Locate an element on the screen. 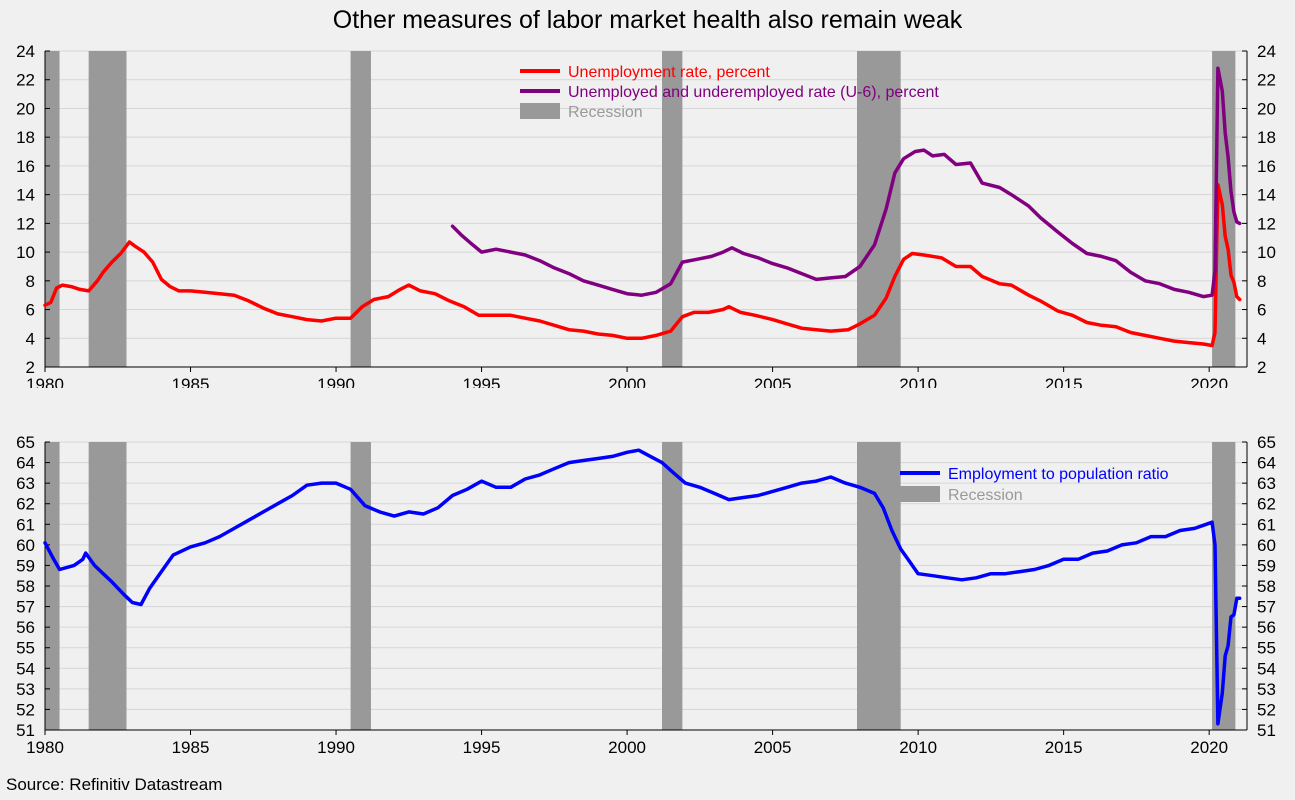  y-tick-label-right: 14 is located at coordinates (1266, 195).